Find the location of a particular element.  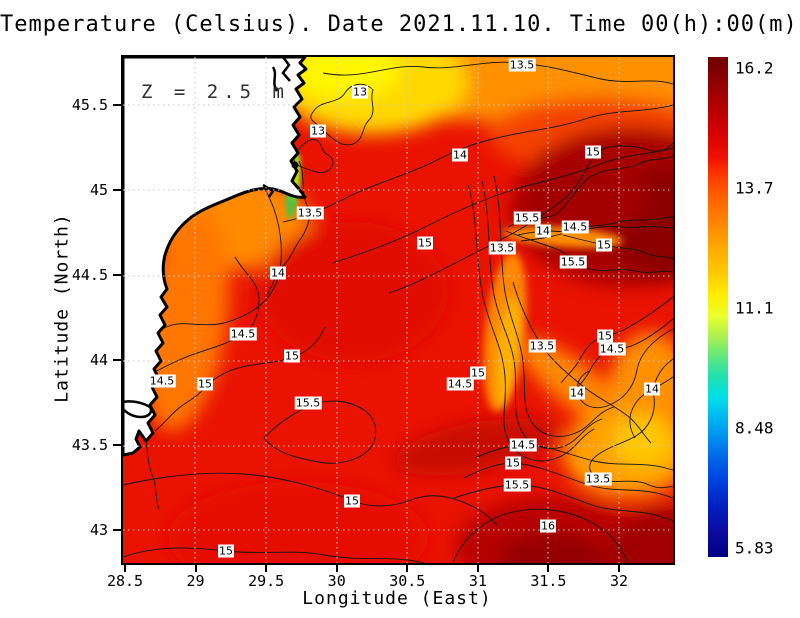

delta-islet is located at coordinates (295, 165).